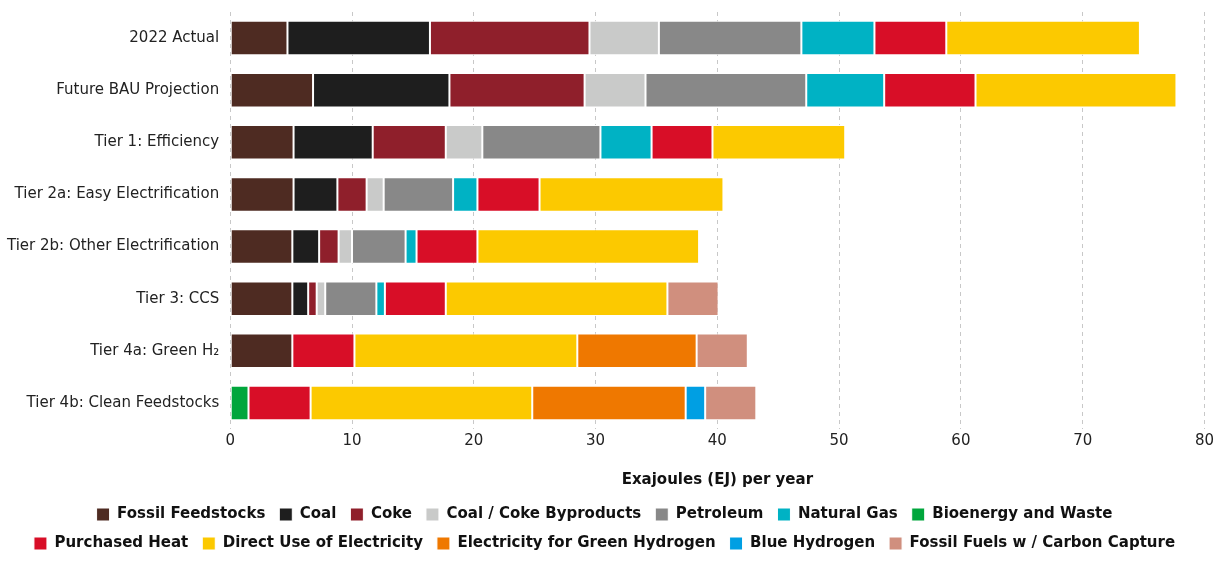 This screenshot has height=563, width=1217. Describe the element at coordinates (1042, 542) in the screenshot. I see `legend-label: Fossil Fuels w / Carbon Capture` at that location.